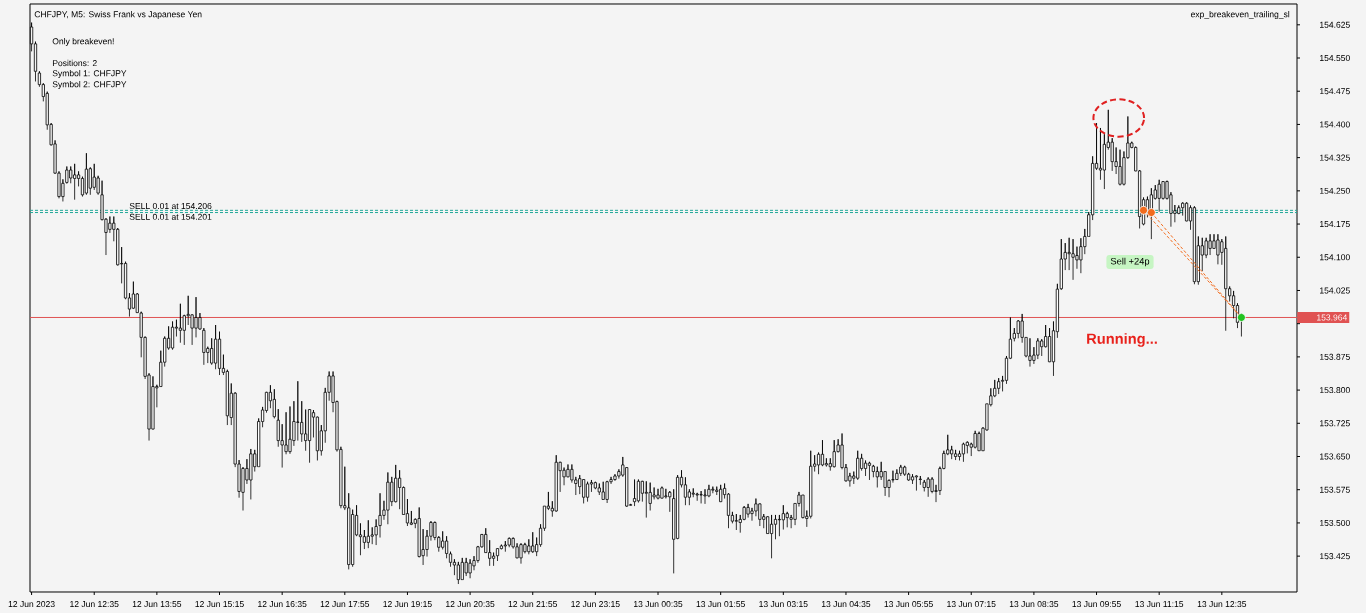 The image size is (1366, 613). Describe the element at coordinates (118, 15) in the screenshot. I see `text: CHFJPY, M5: Swiss Frank vs Japanese Yen` at that location.